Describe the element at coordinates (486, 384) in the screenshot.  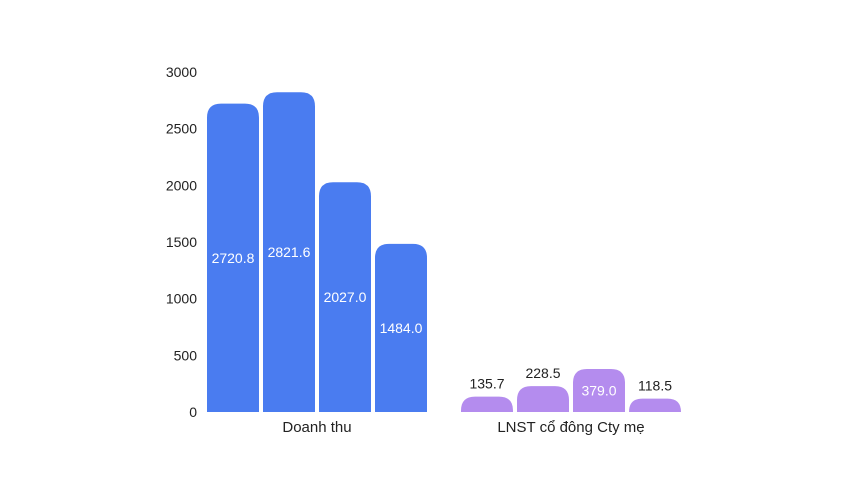
I see `bar-label-series-1-0: 135.7` at that location.